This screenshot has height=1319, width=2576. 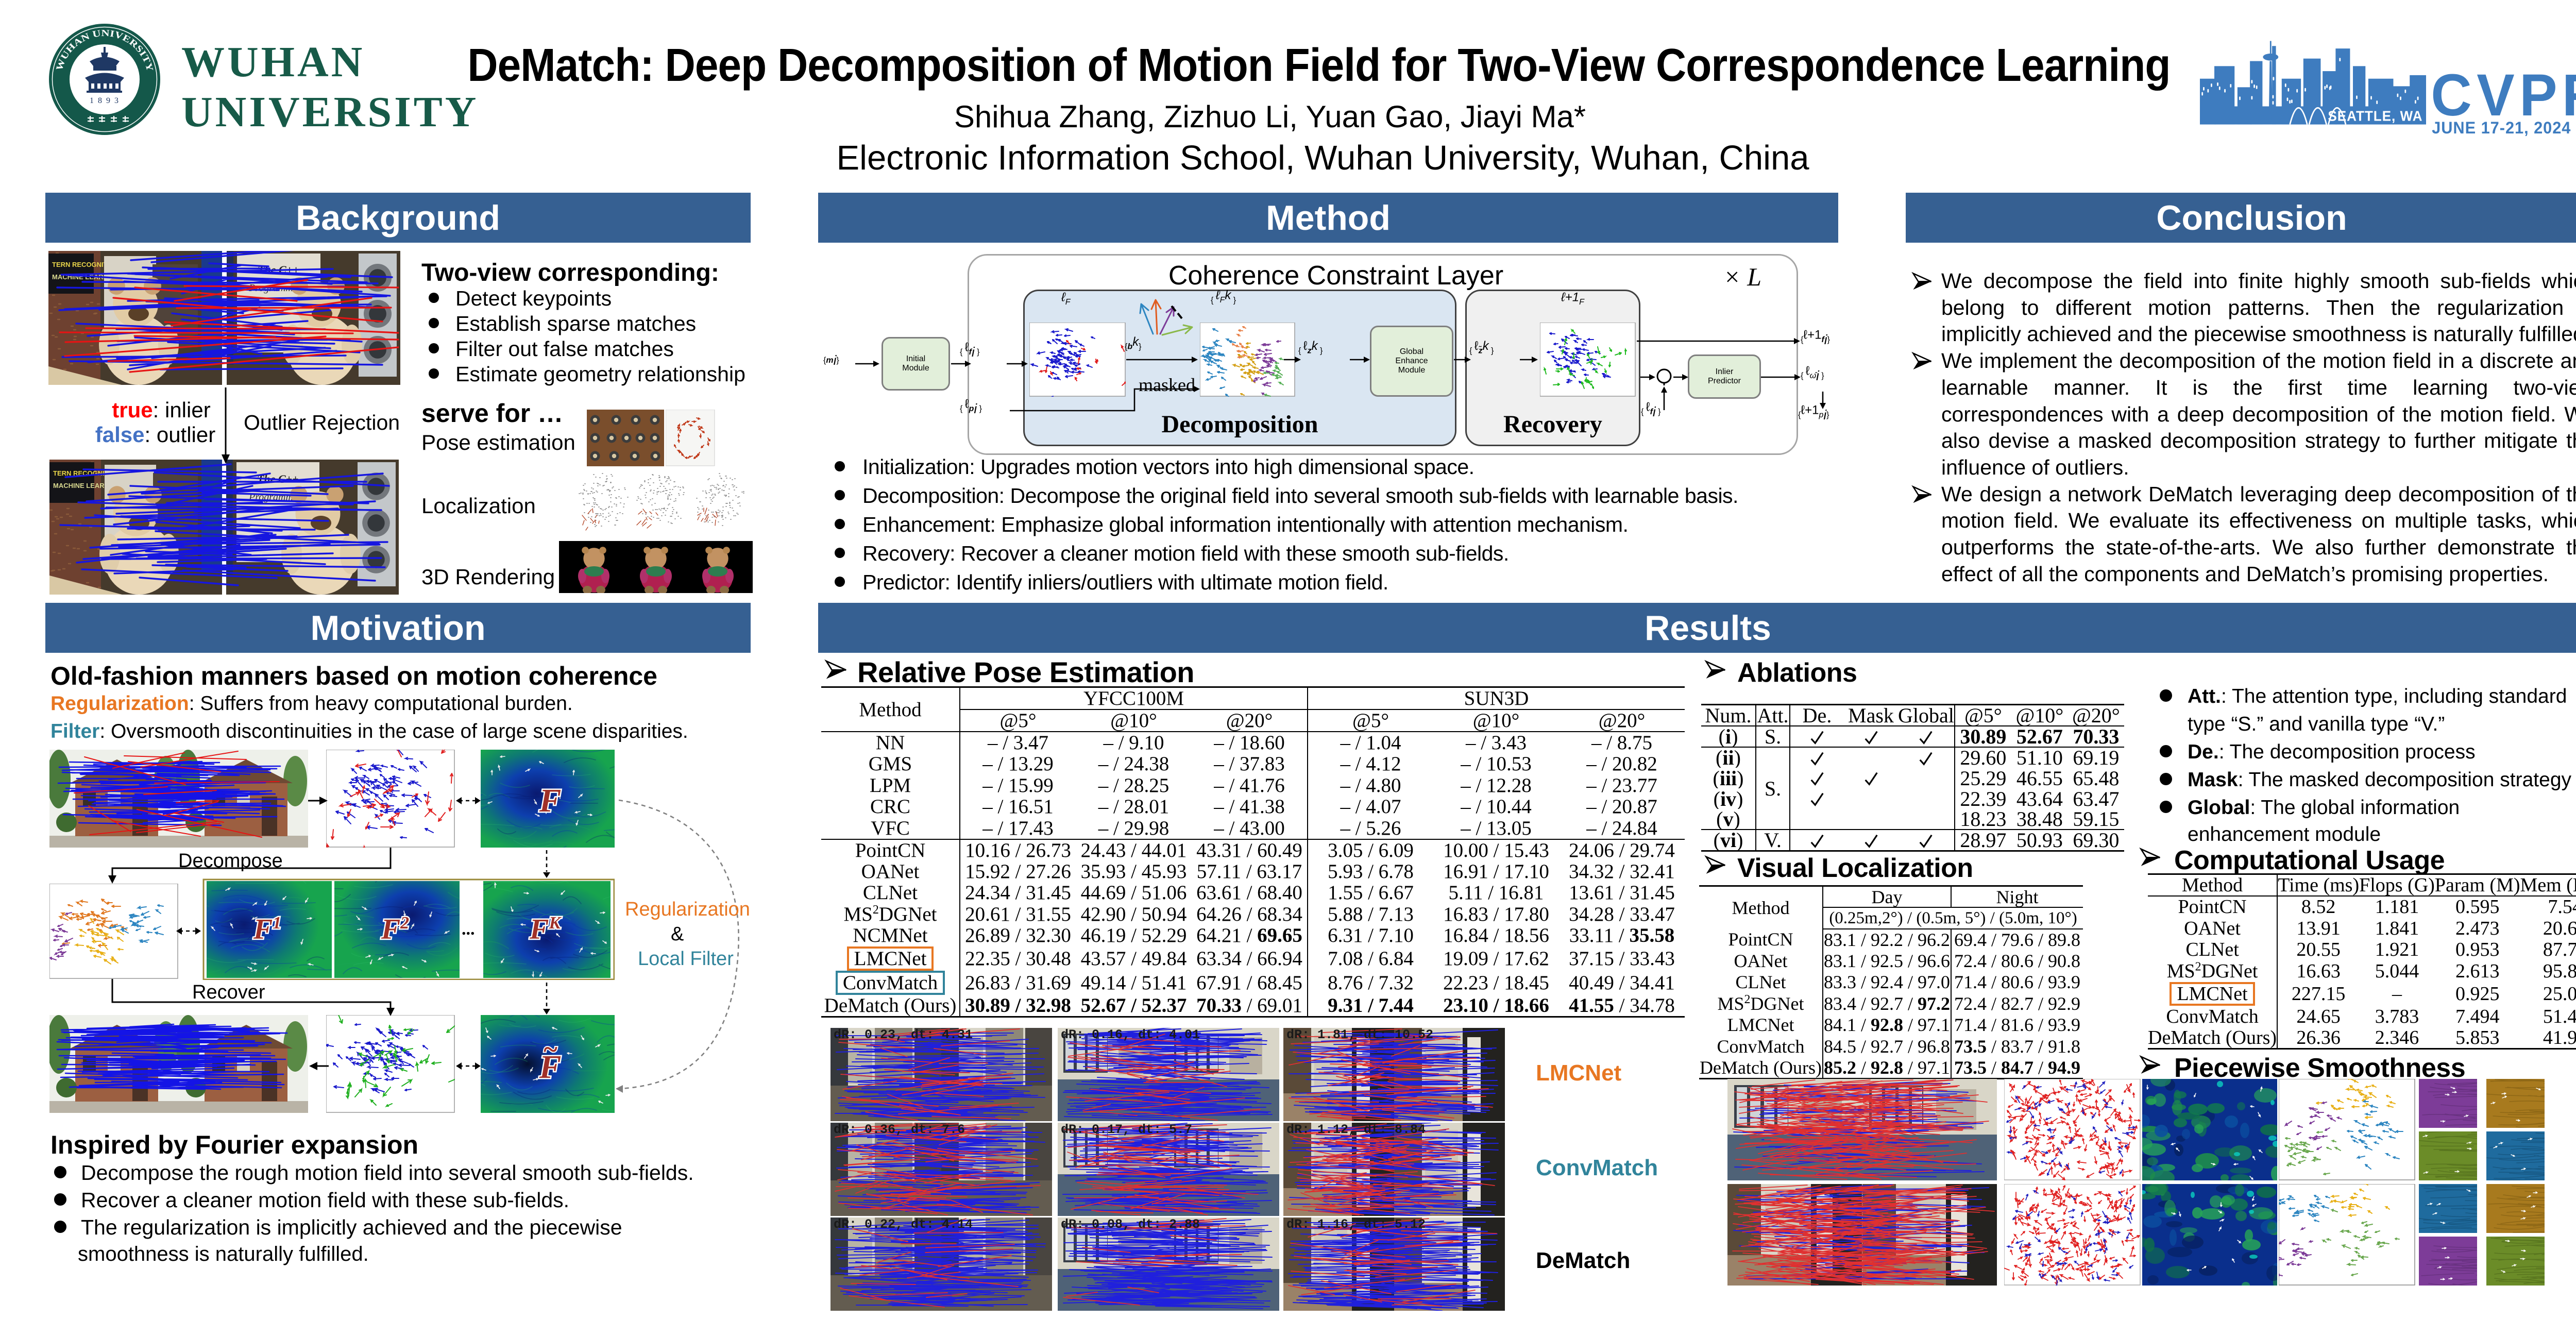 I want to click on svg-text: 1 8 9 3, so click(x=105, y=100).